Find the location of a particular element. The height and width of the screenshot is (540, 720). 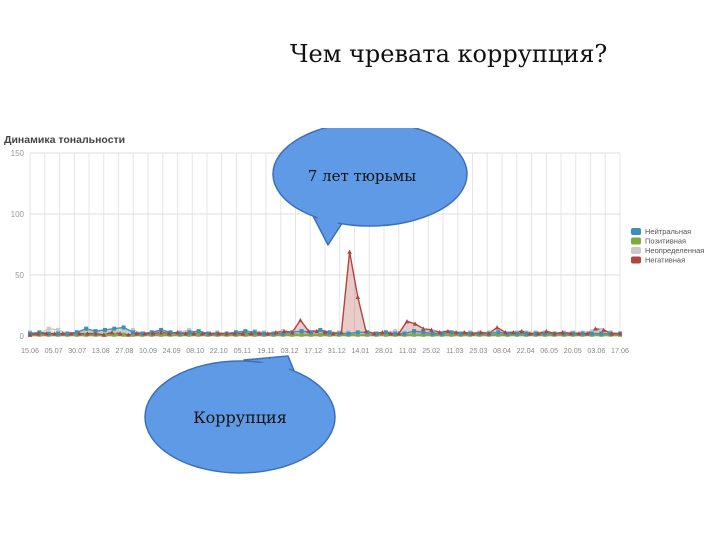

callout-bottom-bubble is located at coordinates (240, 417).